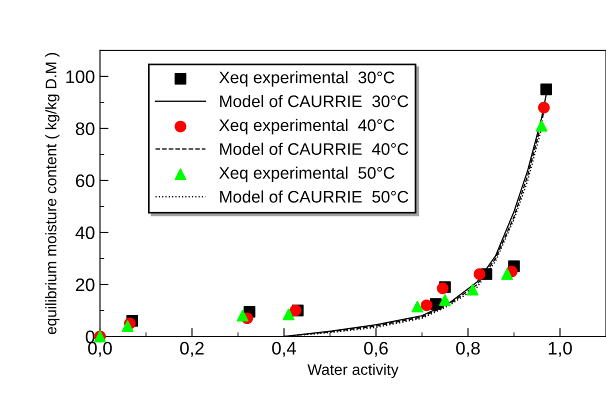 Image resolution: width=606 pixels, height=403 pixels. What do you see at coordinates (306, 126) in the screenshot?
I see `legend-label: Xeq experimental 40°C` at bounding box center [306, 126].